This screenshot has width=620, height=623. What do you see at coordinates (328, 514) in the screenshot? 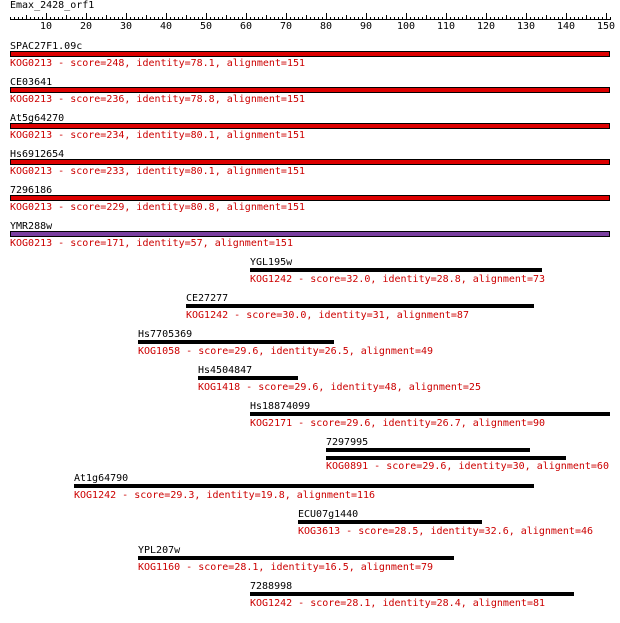
I see `hit-name: ECU07g1440` at bounding box center [328, 514].